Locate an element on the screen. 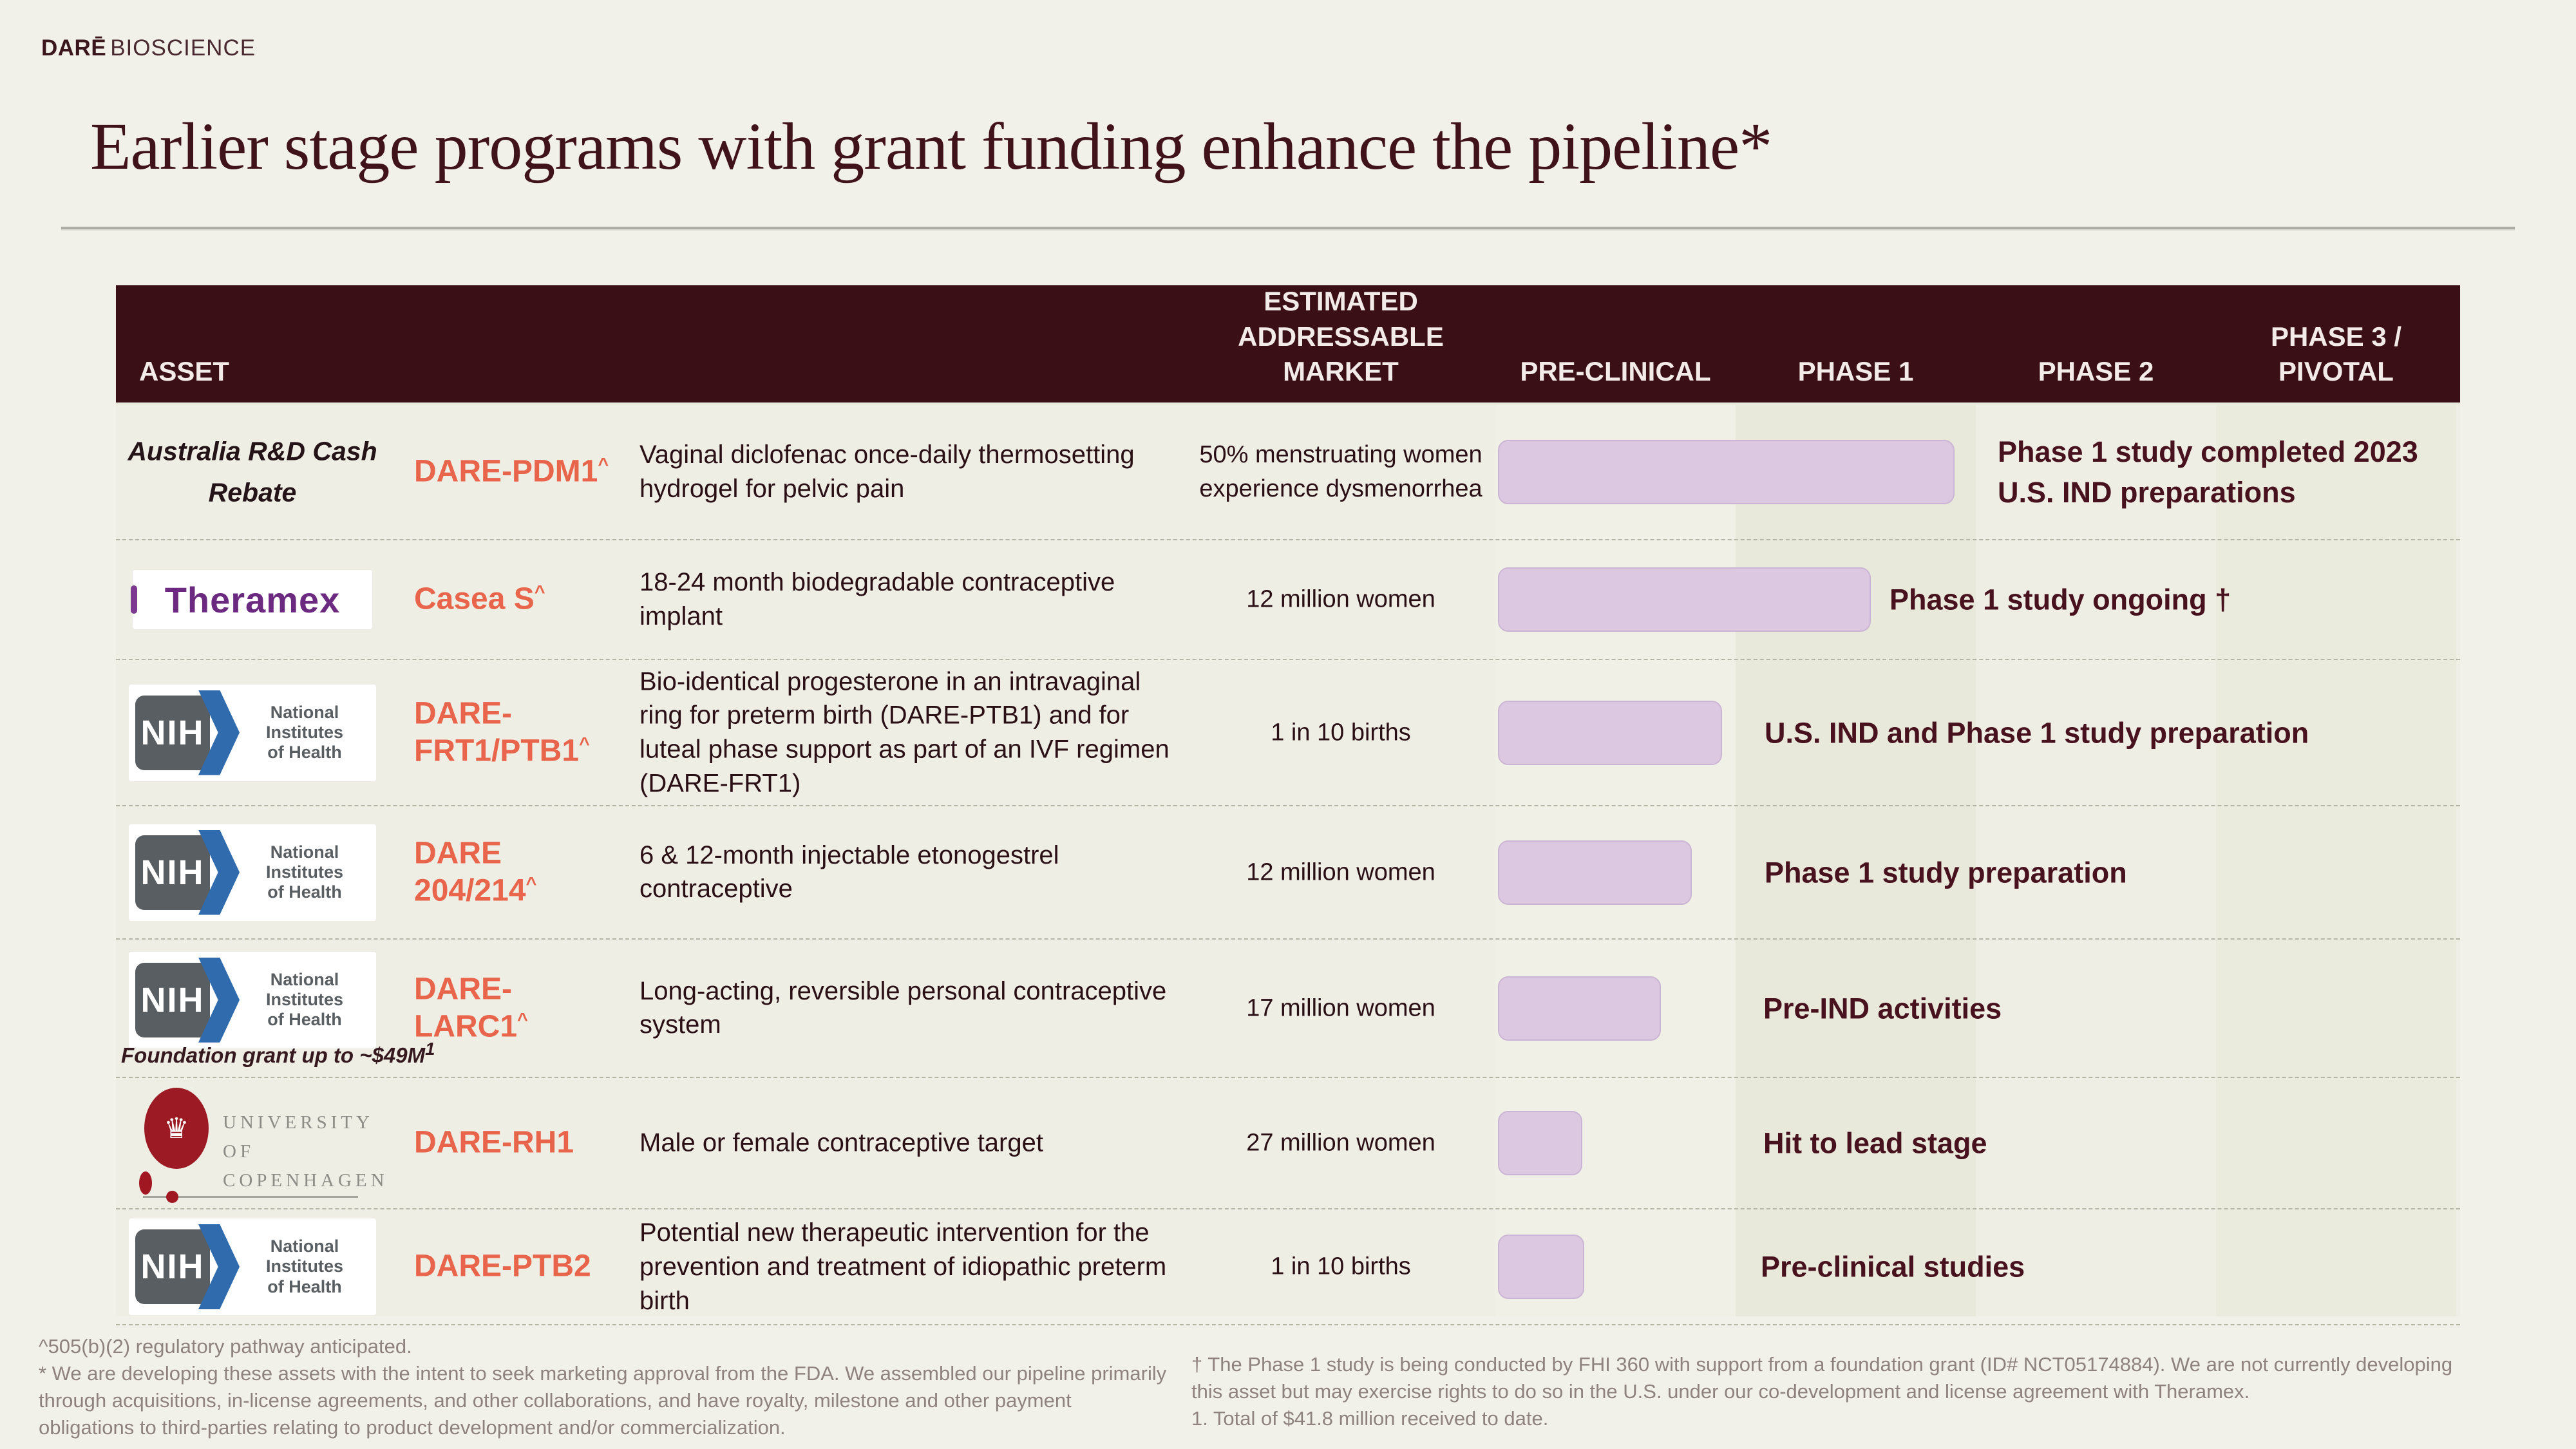 The image size is (2576, 1449). program-name-text: DARE- FRT1/PTB1 is located at coordinates (497, 732).